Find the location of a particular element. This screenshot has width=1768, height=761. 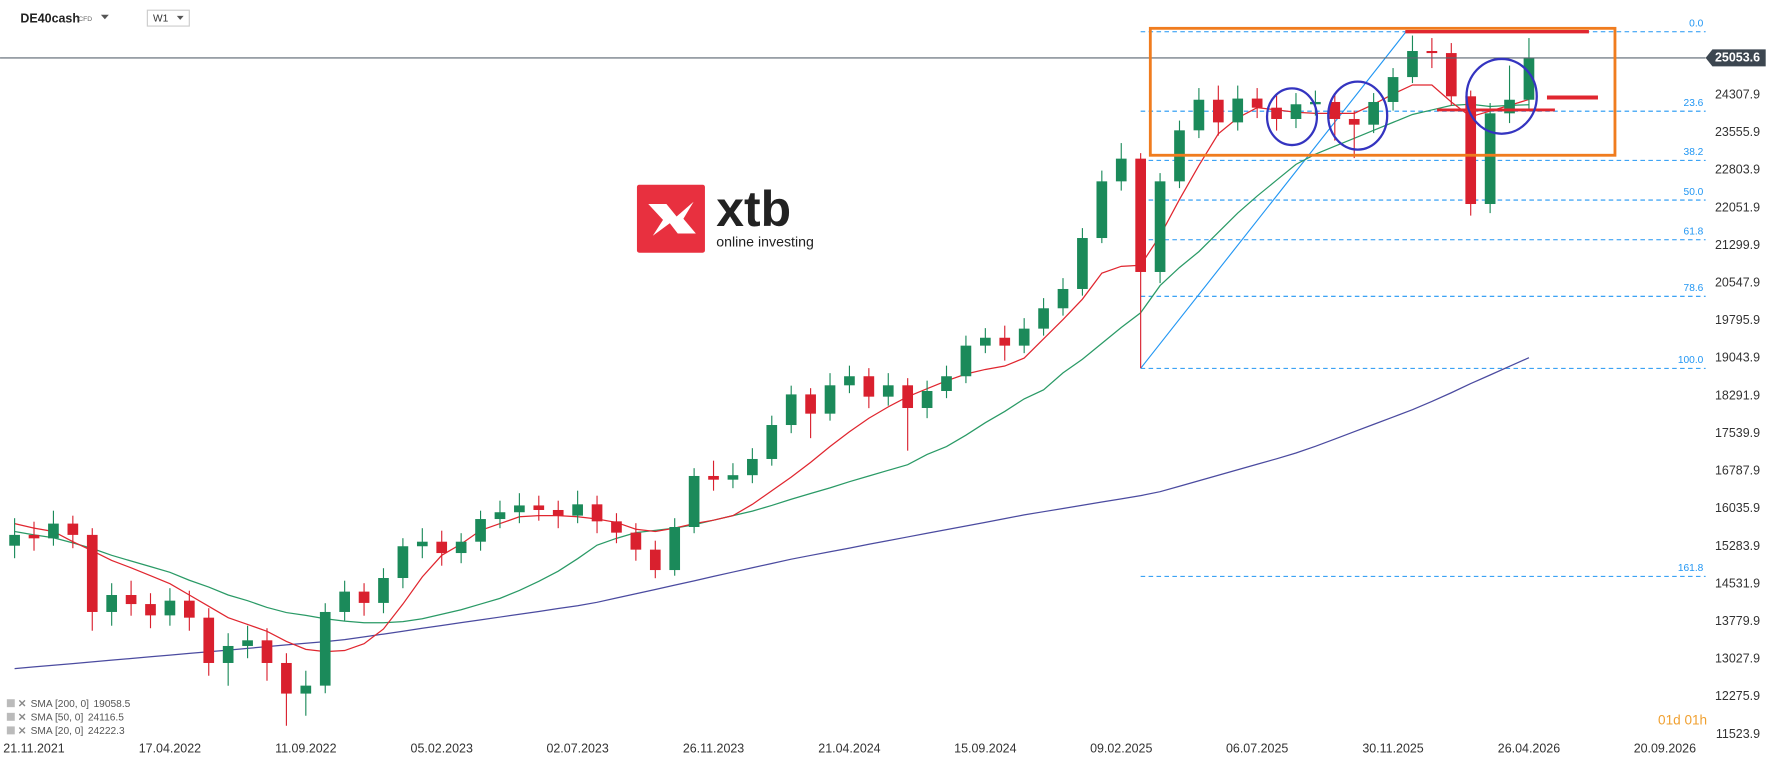

timeframe: W1 is located at coordinates (161, 18).